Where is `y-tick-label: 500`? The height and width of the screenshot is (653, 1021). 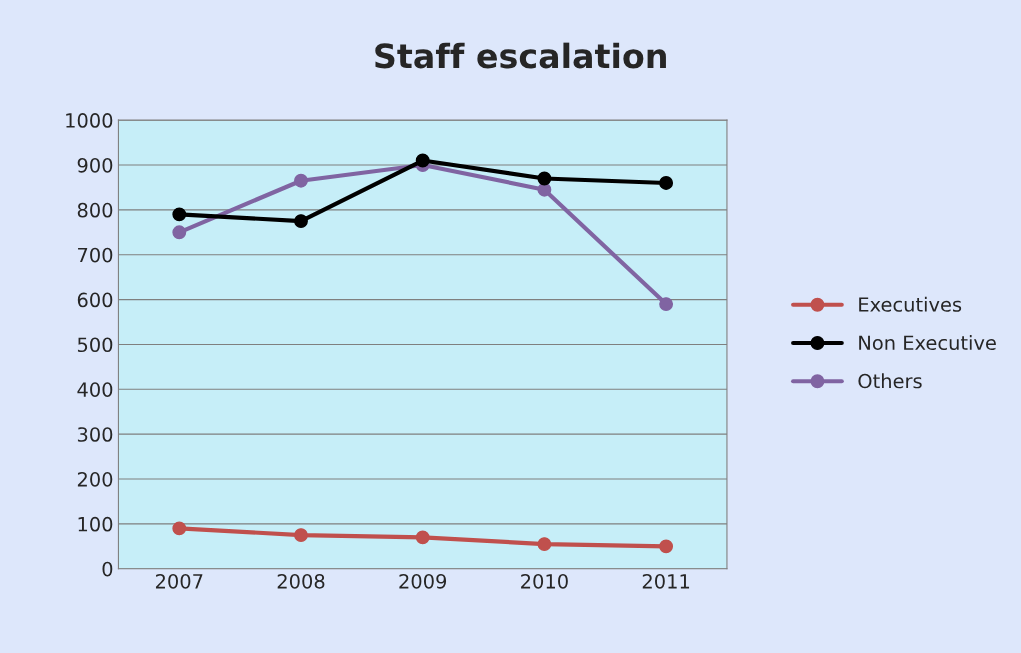
y-tick-label: 500 is located at coordinates (95, 345).